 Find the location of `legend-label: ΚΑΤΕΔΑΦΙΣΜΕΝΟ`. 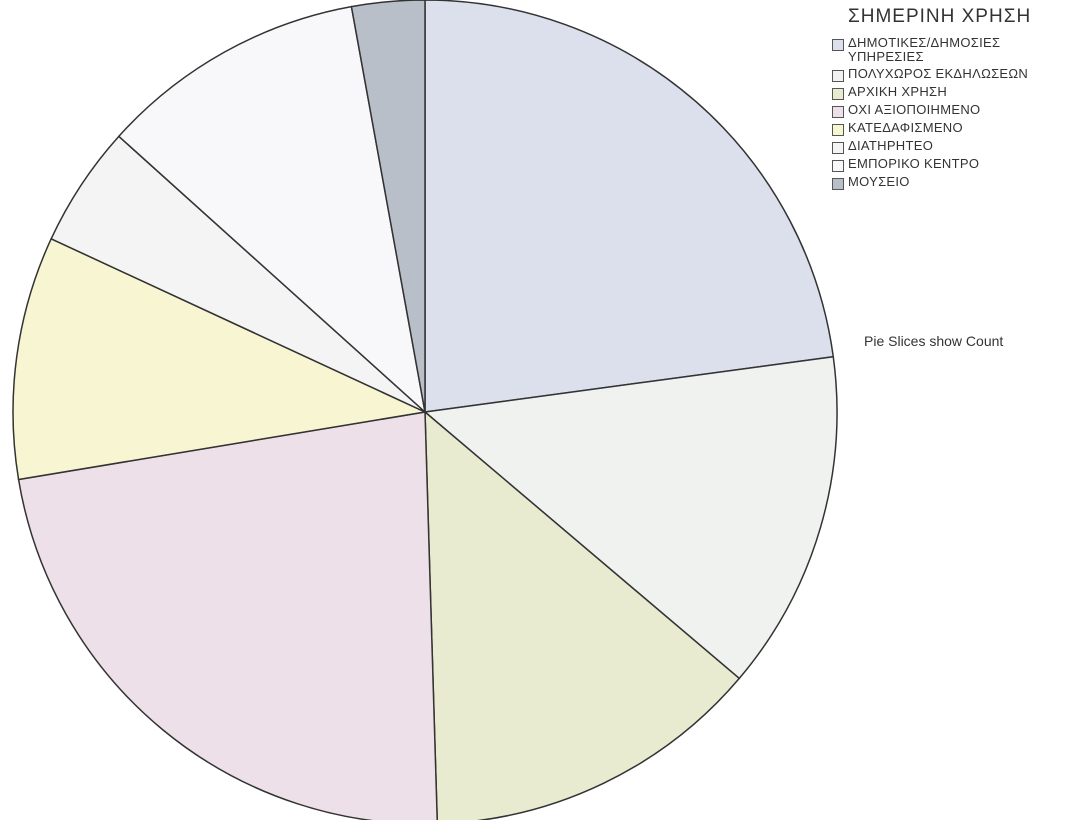

legend-label: ΚΑΤΕΔΑΦΙΣΜΕΝΟ is located at coordinates (905, 127).